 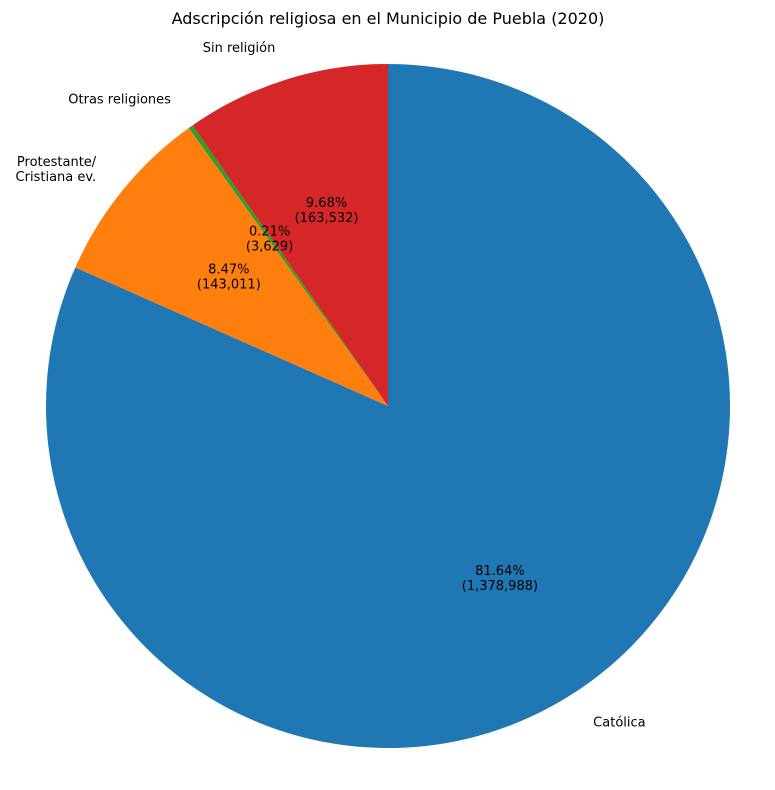 I want to click on slice-label-otras-religiones: Otras religiones, so click(x=119, y=100).